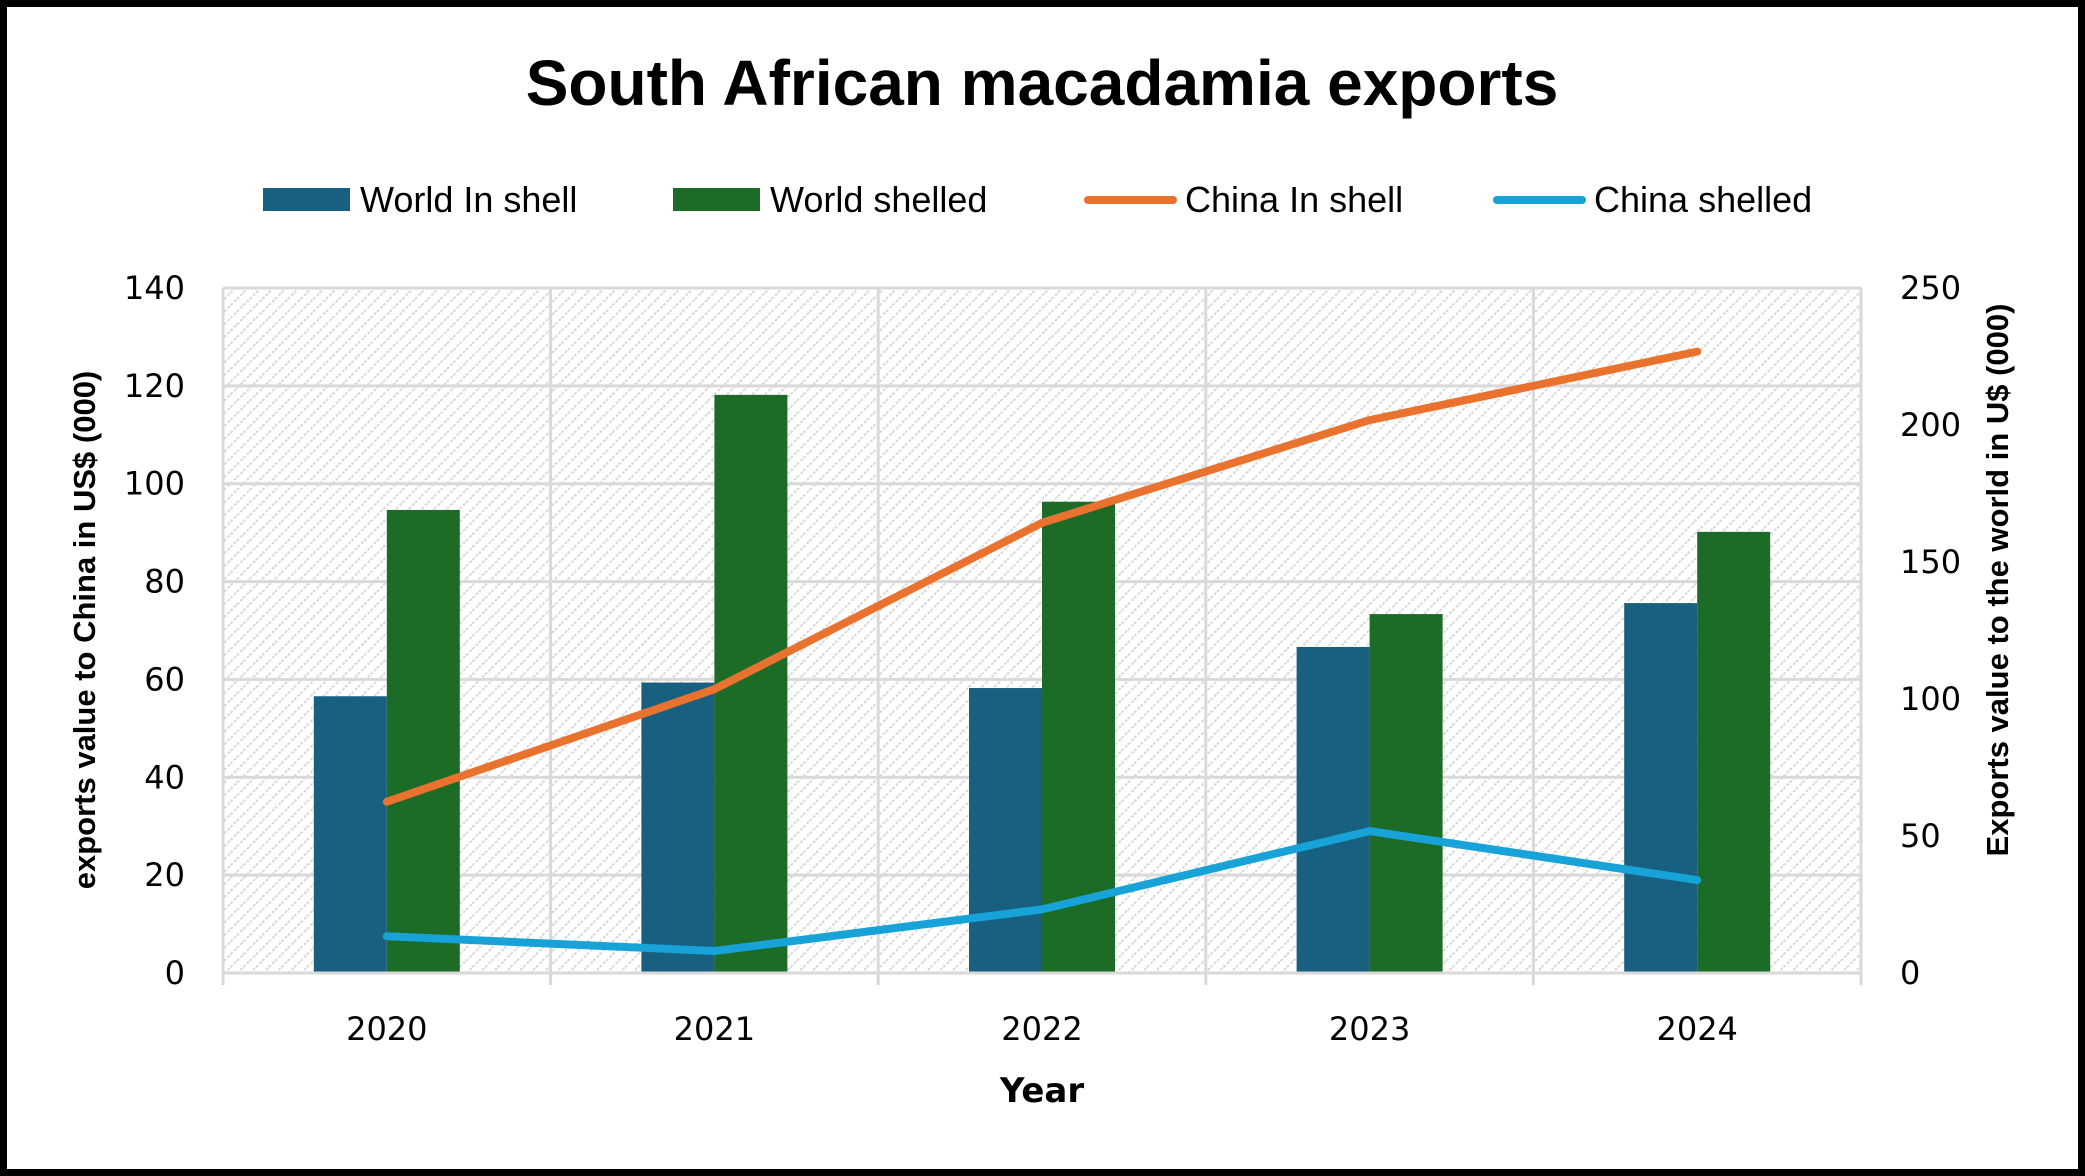 The height and width of the screenshot is (1176, 2085). I want to click on legend-item-world-in-shell: World In shell, so click(420, 199).